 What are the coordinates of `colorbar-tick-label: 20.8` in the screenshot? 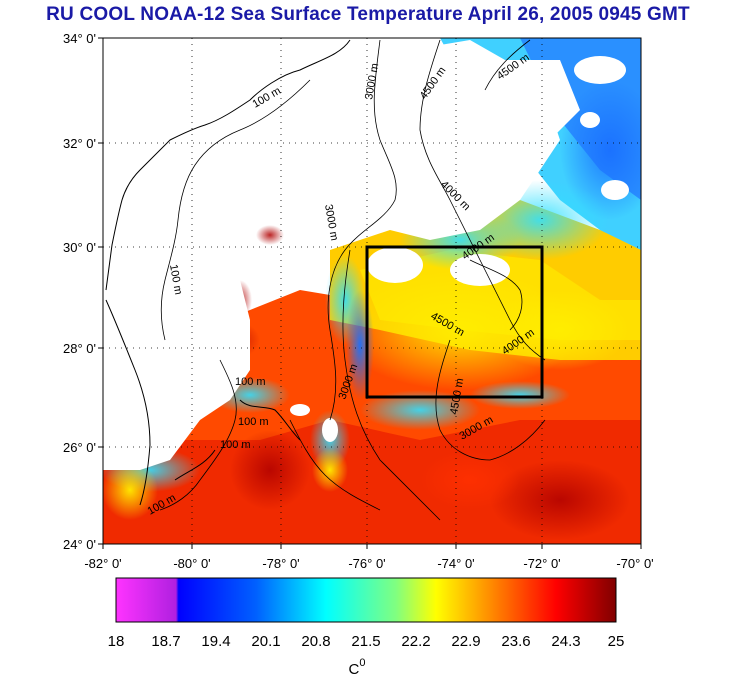 It's located at (315, 641).